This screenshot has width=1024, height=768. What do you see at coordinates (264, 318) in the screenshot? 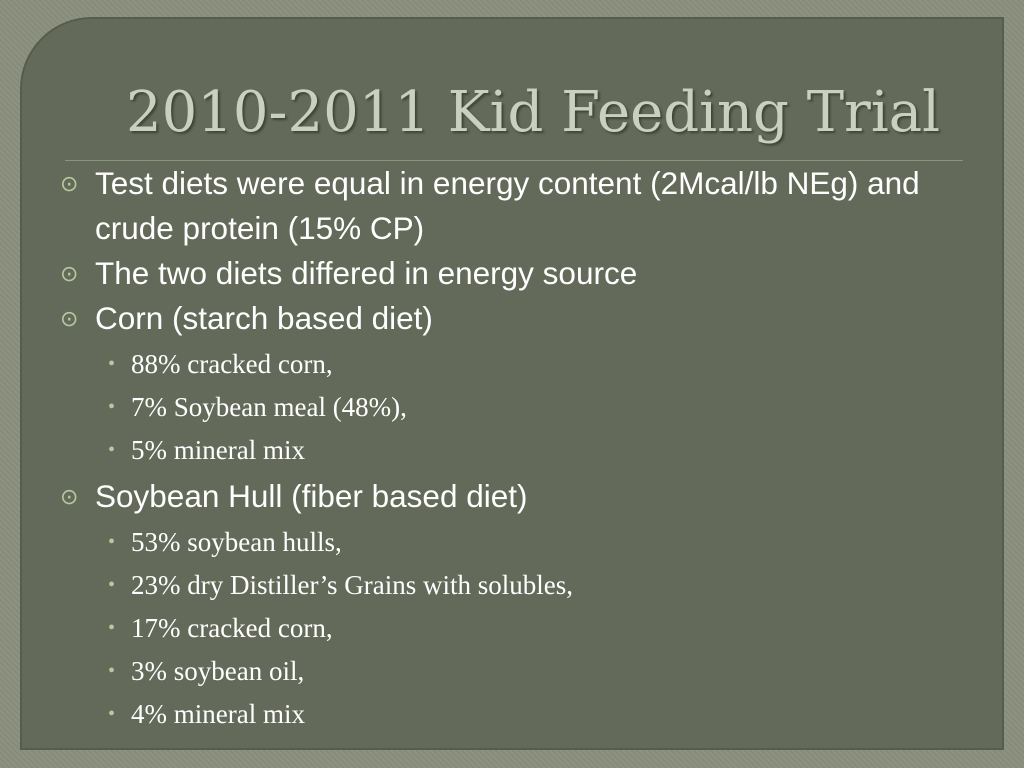
I see `bullet-text: Corn (starch based diet)` at bounding box center [264, 318].